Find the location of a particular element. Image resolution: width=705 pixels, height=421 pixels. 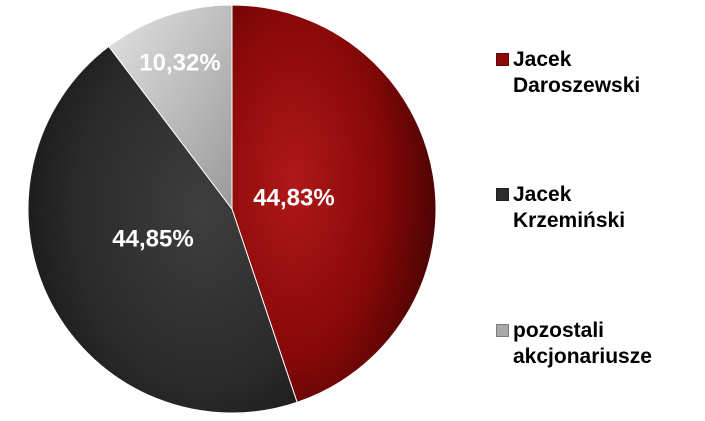

pie-slice-value-label: 10,32% is located at coordinates (179, 62).